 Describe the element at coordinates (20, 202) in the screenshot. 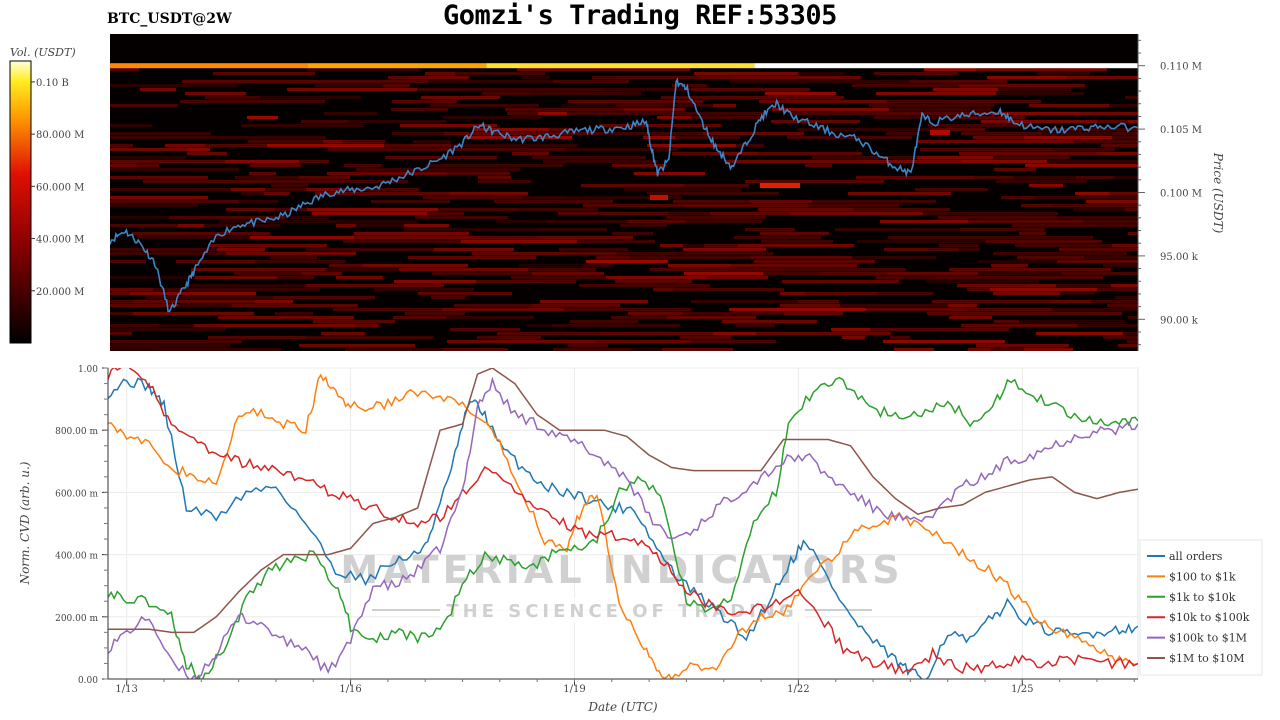

I see `colorbar-gradient` at that location.